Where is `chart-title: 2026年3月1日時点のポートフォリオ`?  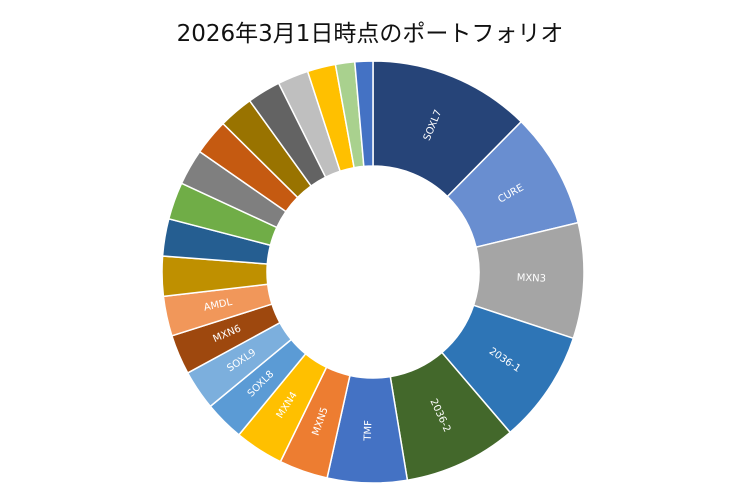
chart-title: 2026年3月1日時点のポートフォリオ is located at coordinates (370, 34).